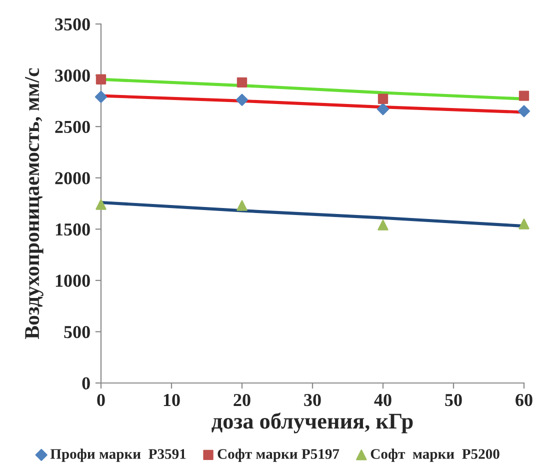 This screenshot has width=534, height=475. Describe the element at coordinates (34, 203) in the screenshot. I see `y-axis-title: Воздухопроницаемость, мм/с` at that location.